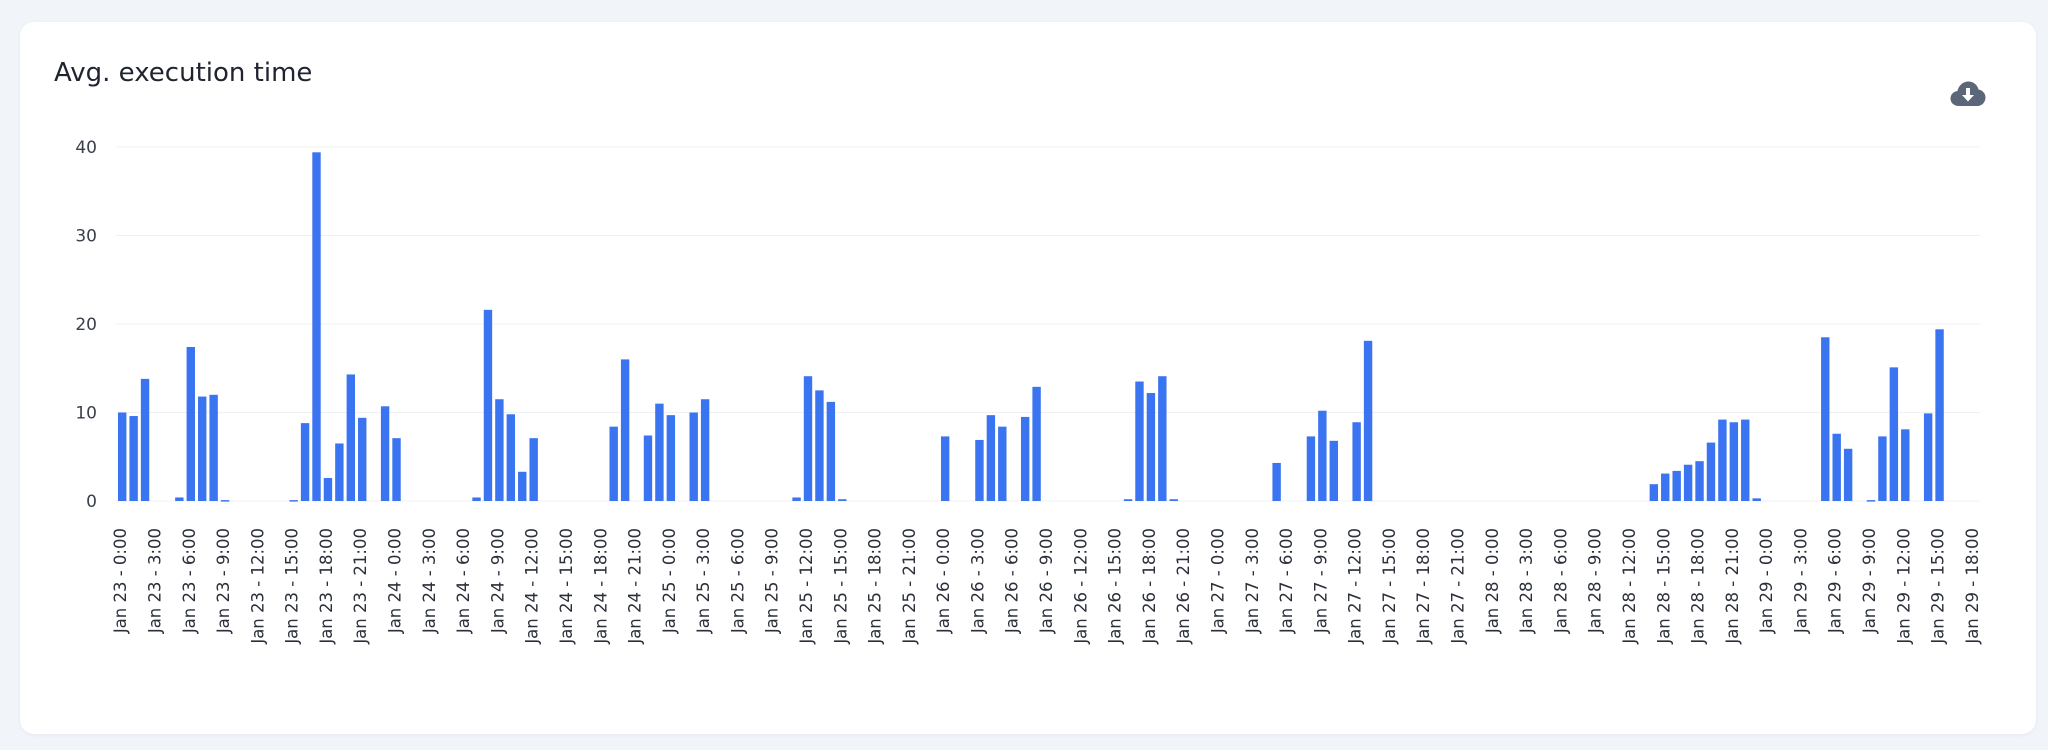 This screenshot has width=2048, height=750. I want to click on x-tick-label: Jan 28 - 18:00, so click(1698, 586).